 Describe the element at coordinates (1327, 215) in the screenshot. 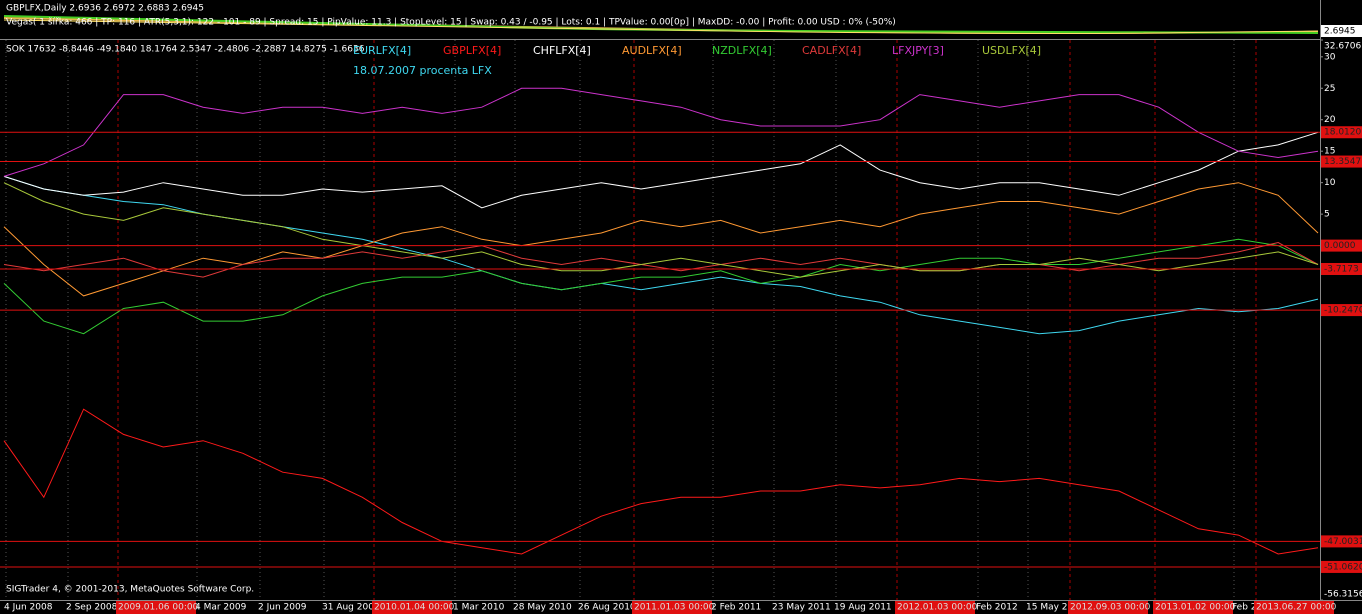

I see `y-tick-label: 5` at that location.